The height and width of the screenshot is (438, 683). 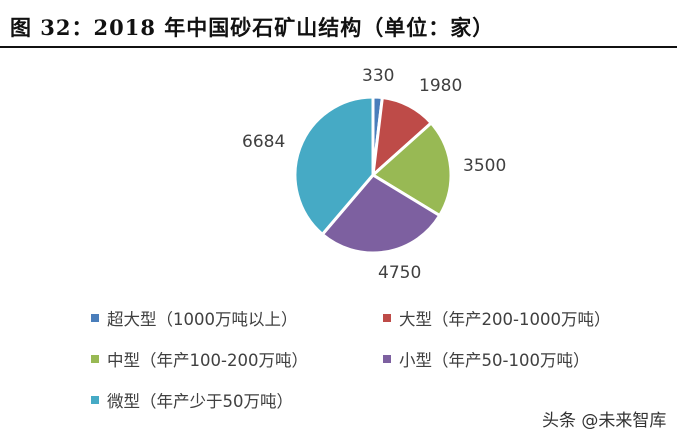 What do you see at coordinates (441, 86) in the screenshot?
I see `data-label-large: 1980` at bounding box center [441, 86].